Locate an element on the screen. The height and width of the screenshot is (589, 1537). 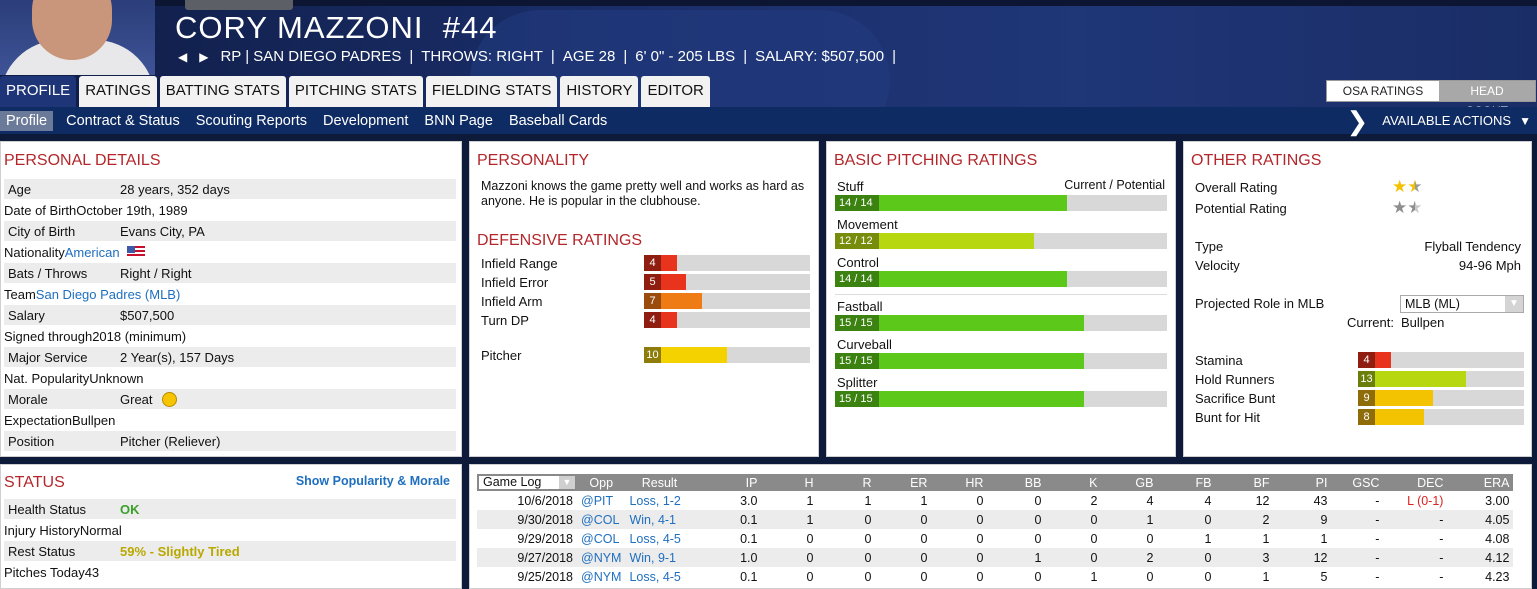
show-popularity-morale-link: Show Popularity & Morale is located at coordinates (372, 481).